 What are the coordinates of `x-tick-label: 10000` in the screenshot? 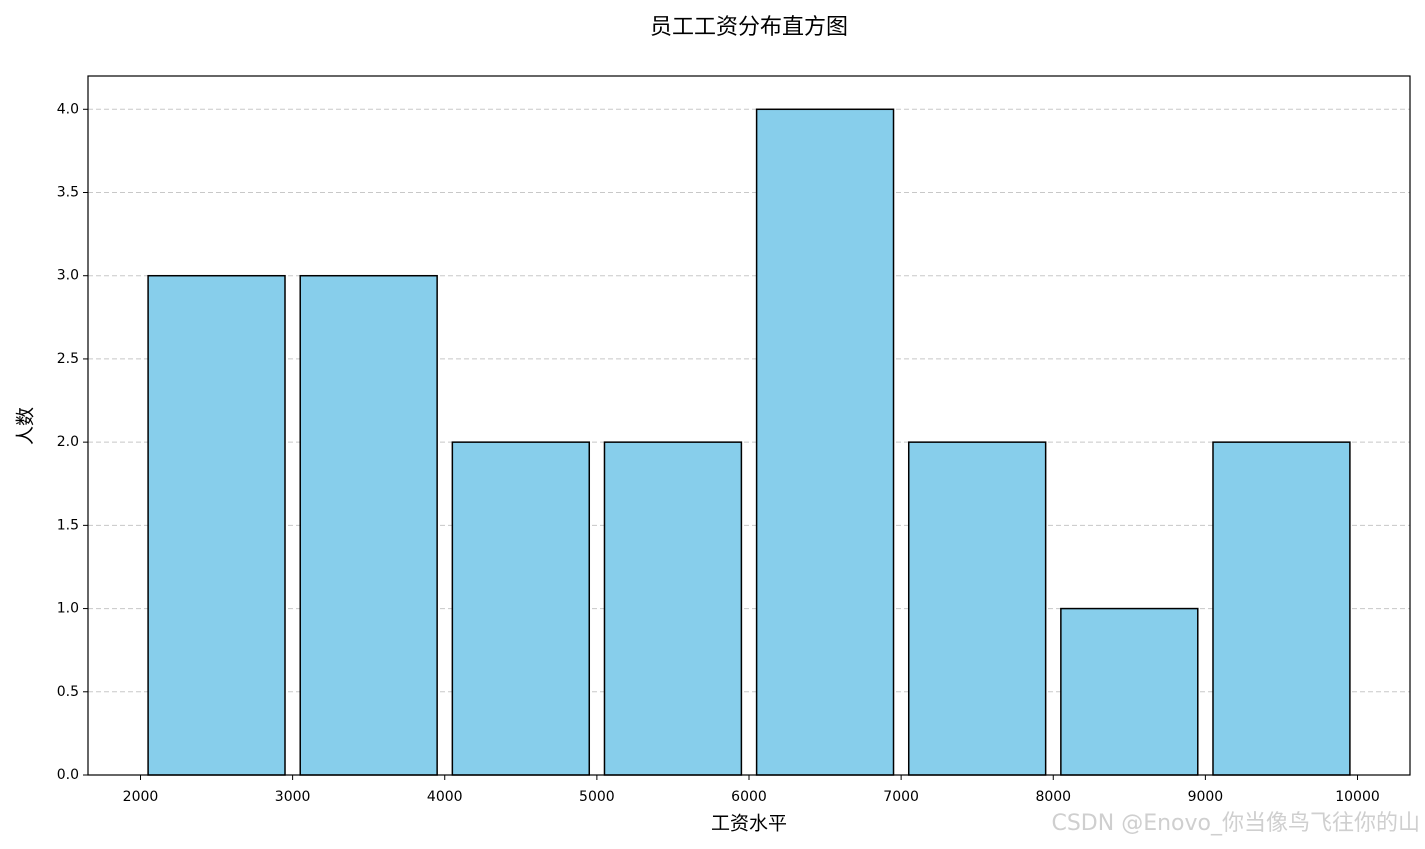 It's located at (1357, 797).